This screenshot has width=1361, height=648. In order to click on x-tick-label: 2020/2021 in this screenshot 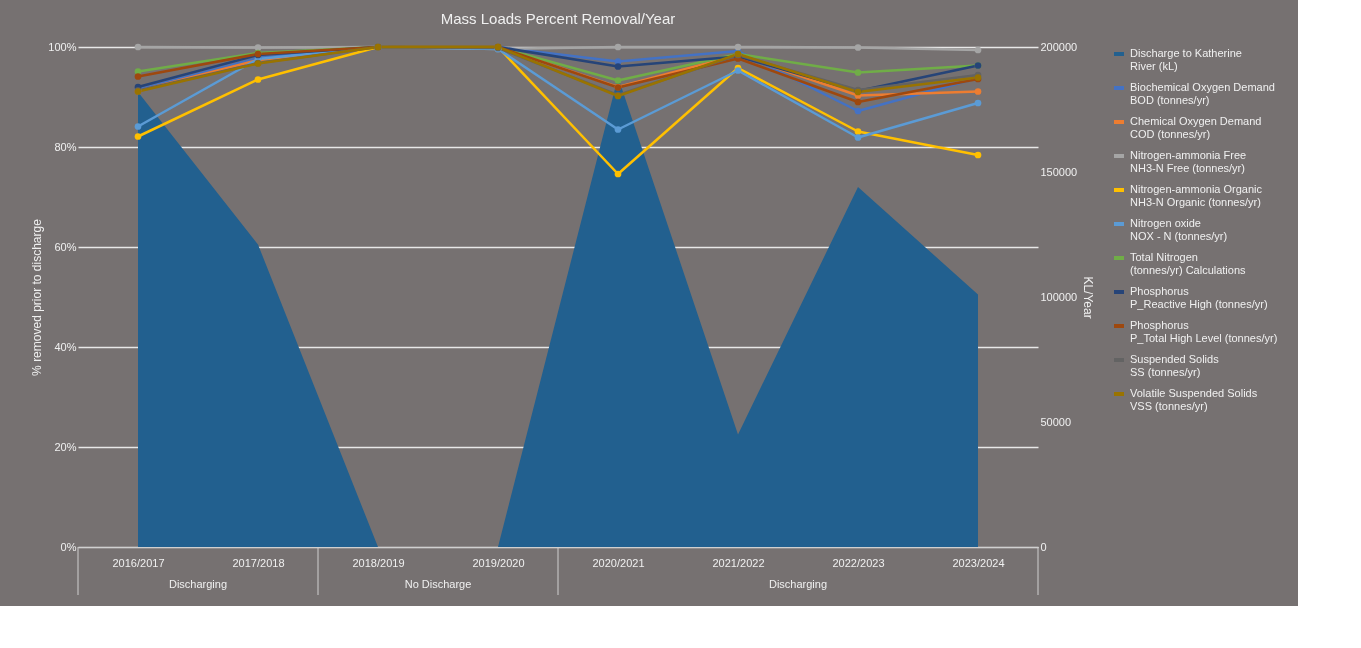, I will do `click(618, 562)`.